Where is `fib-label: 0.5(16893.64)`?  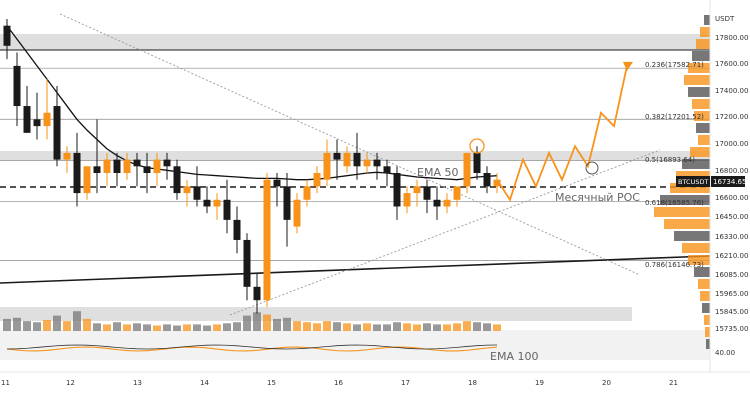
fib-label: 0.5(16893.64) is located at coordinates (670, 160).